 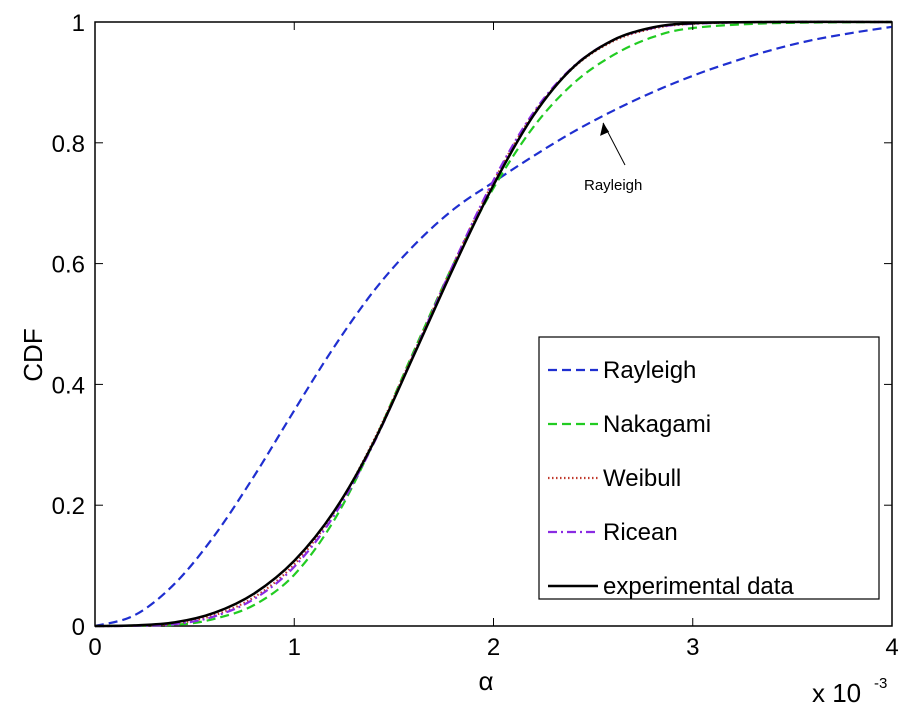 I want to click on legend-label: Weibull, so click(x=642, y=478).